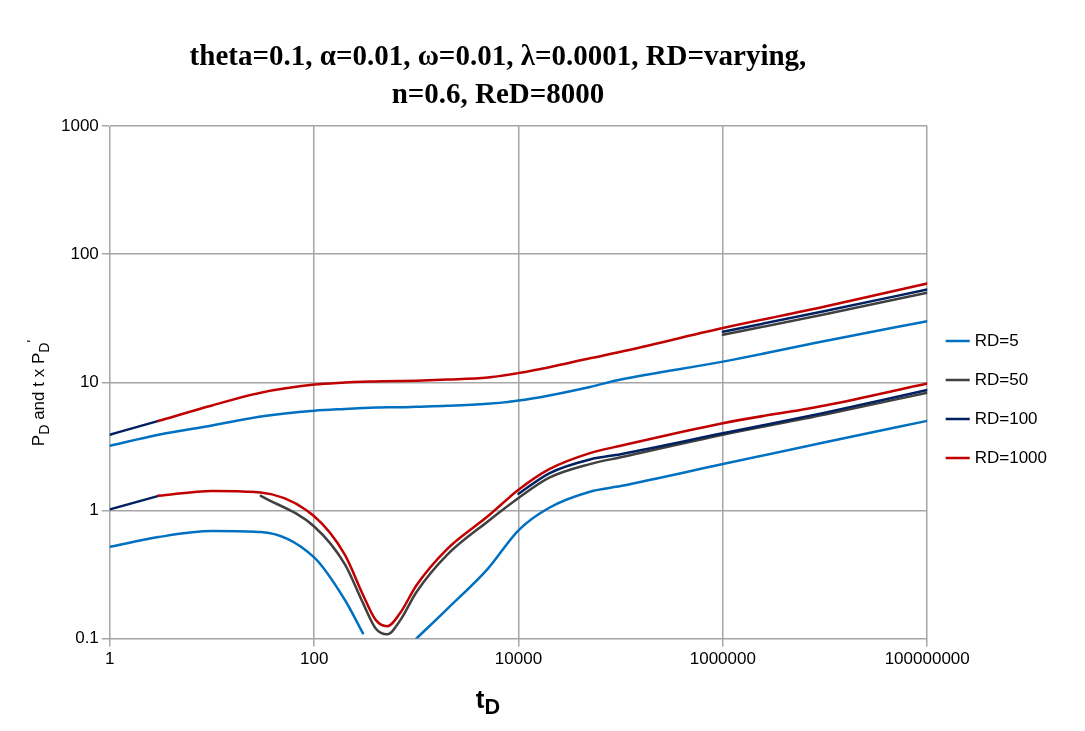  I want to click on x-tick-label: 1000000, so click(722, 659).